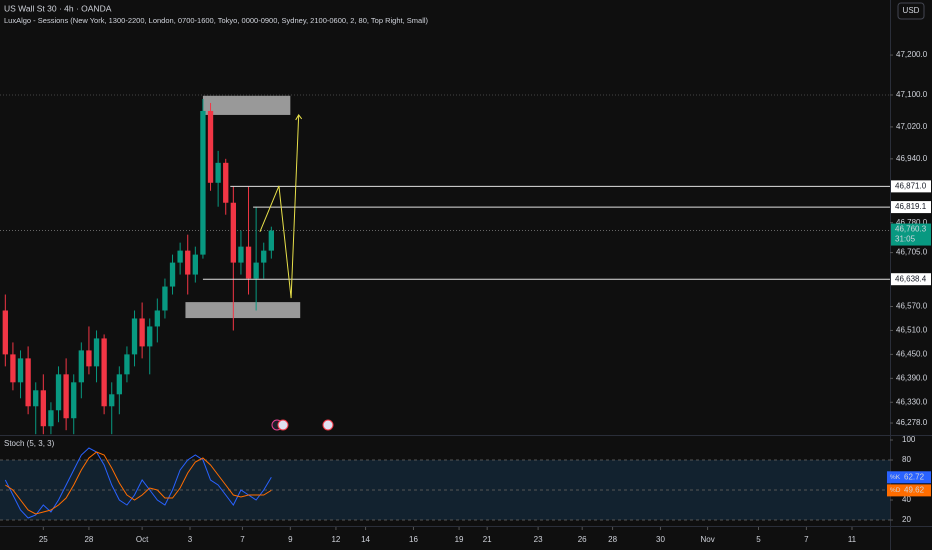  What do you see at coordinates (912, 353) in the screenshot?
I see `y-tick-label: 46,450.0` at bounding box center [912, 353].